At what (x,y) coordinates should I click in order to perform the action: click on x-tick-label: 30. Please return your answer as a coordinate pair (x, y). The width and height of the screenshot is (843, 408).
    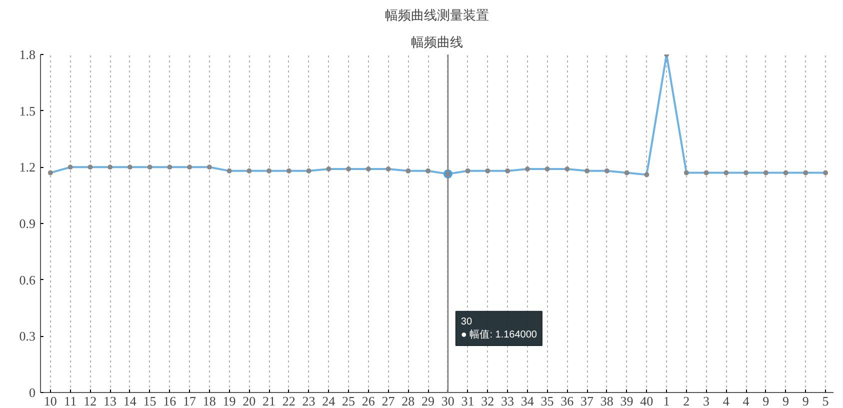
    Looking at the image, I should click on (447, 401).